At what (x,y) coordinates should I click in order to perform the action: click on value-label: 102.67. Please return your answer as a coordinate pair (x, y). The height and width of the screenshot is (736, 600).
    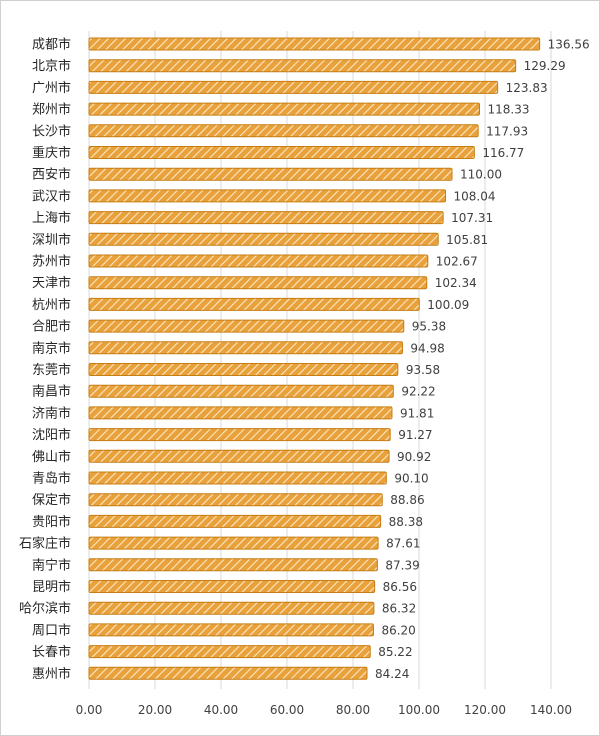
    Looking at the image, I should click on (457, 262).